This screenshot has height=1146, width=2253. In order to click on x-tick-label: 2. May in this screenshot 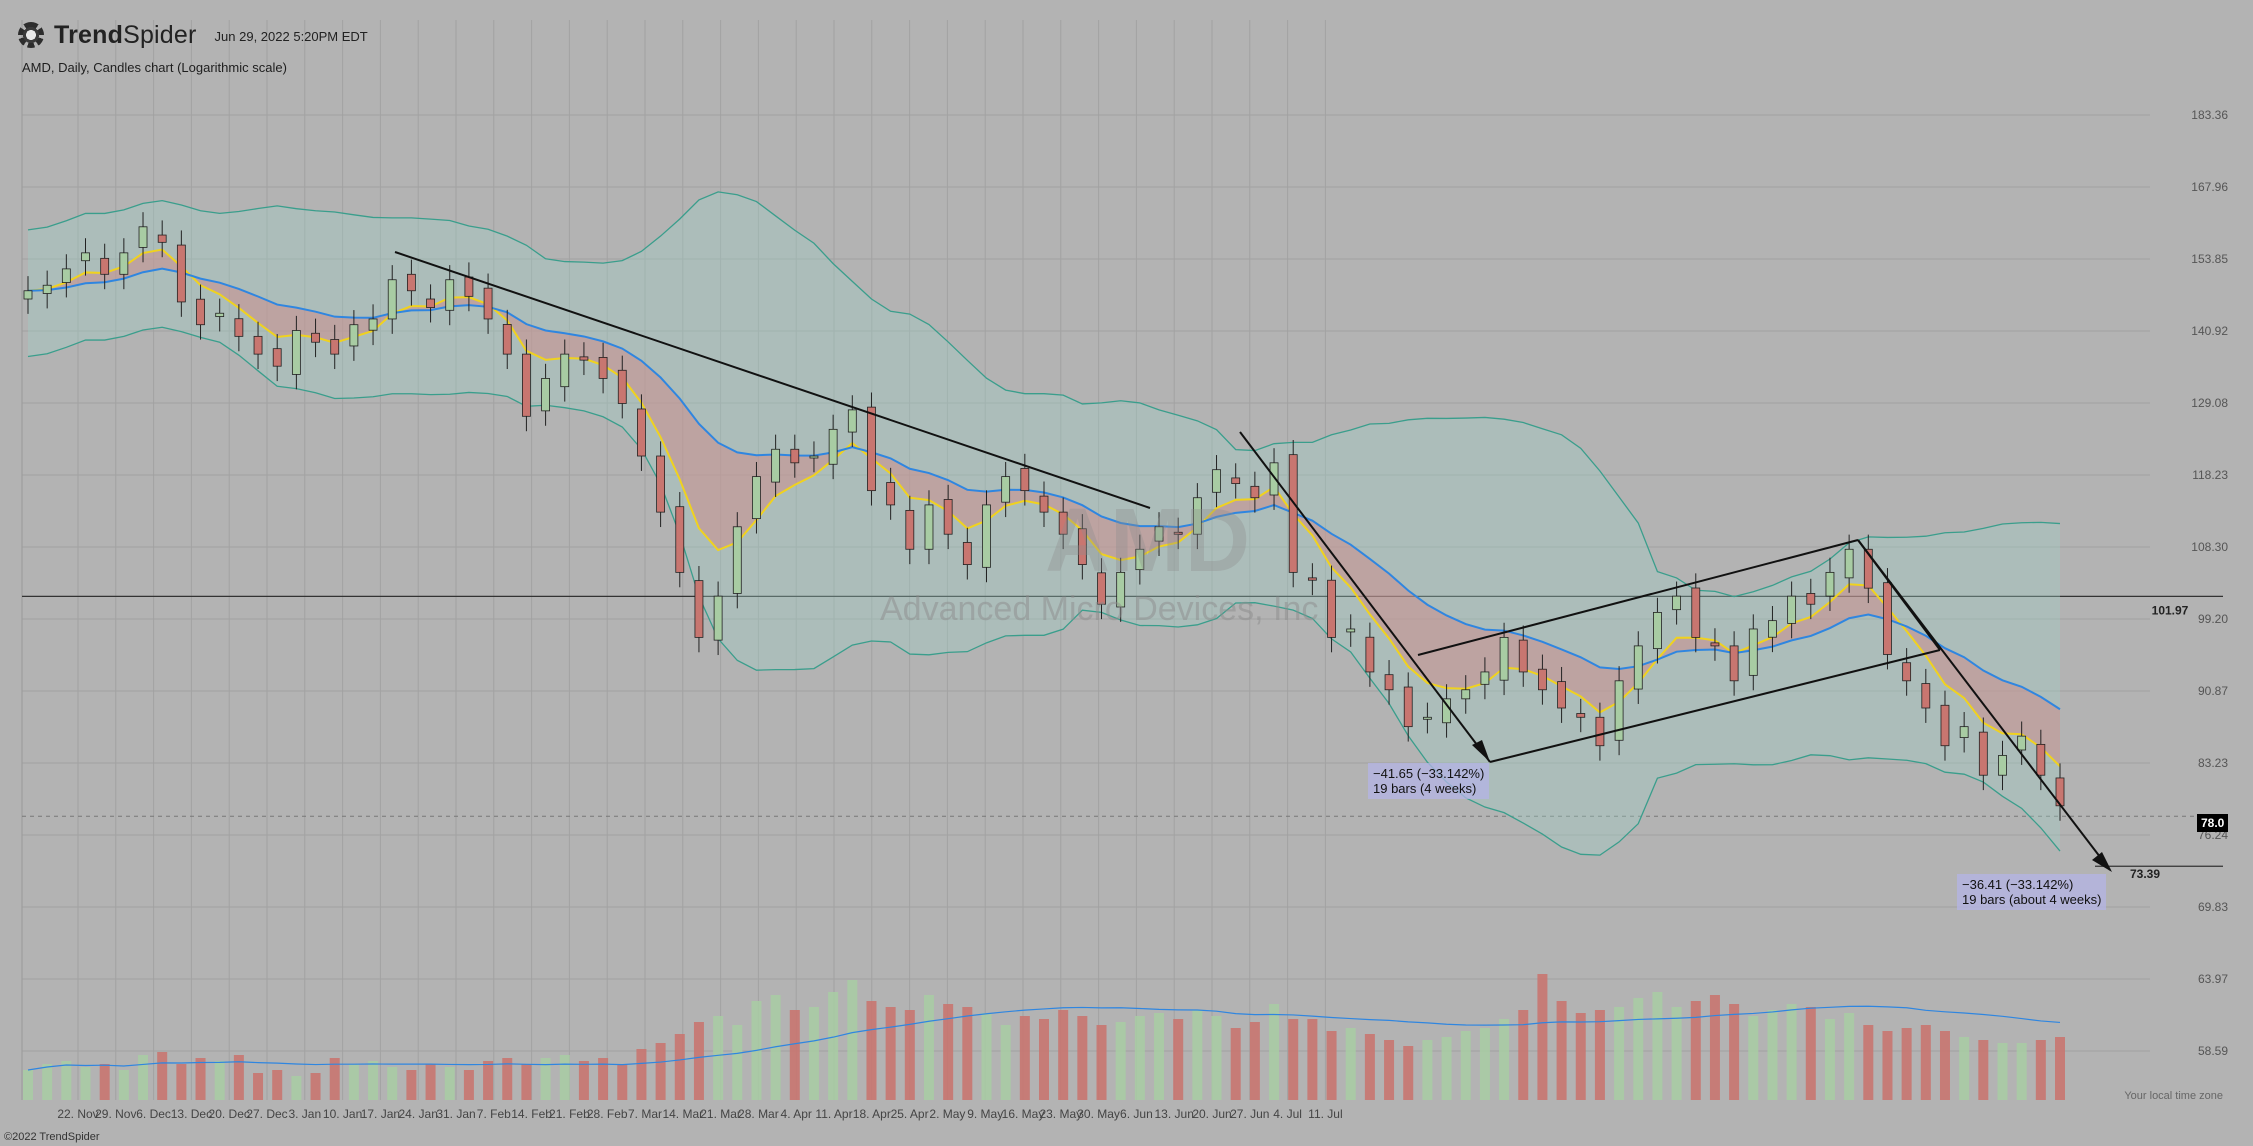, I will do `click(947, 1114)`.